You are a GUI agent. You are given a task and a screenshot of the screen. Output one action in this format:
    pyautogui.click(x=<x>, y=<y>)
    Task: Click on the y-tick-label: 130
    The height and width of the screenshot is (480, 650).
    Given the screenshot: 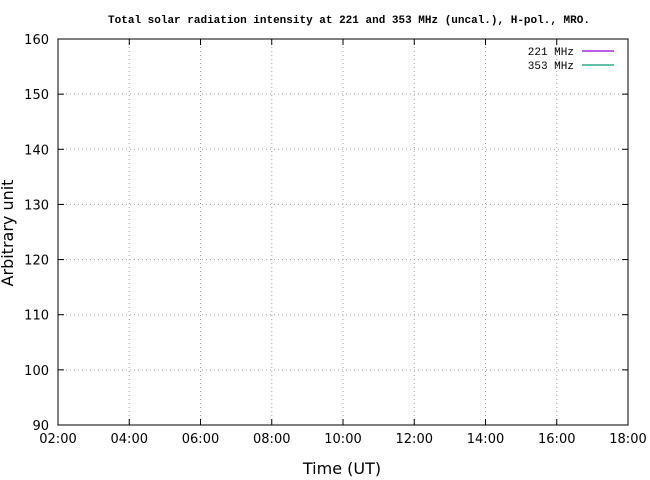 What is the action you would take?
    pyautogui.click(x=36, y=205)
    